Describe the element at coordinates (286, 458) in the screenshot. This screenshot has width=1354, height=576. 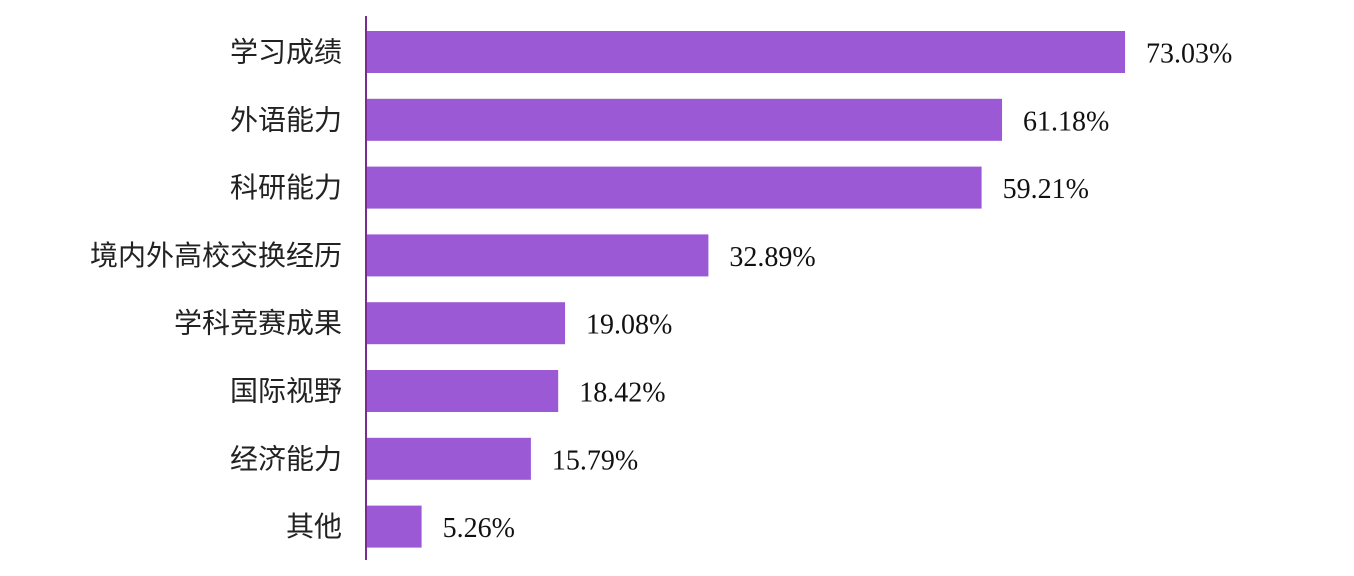
I see `category-label: 经济能力` at that location.